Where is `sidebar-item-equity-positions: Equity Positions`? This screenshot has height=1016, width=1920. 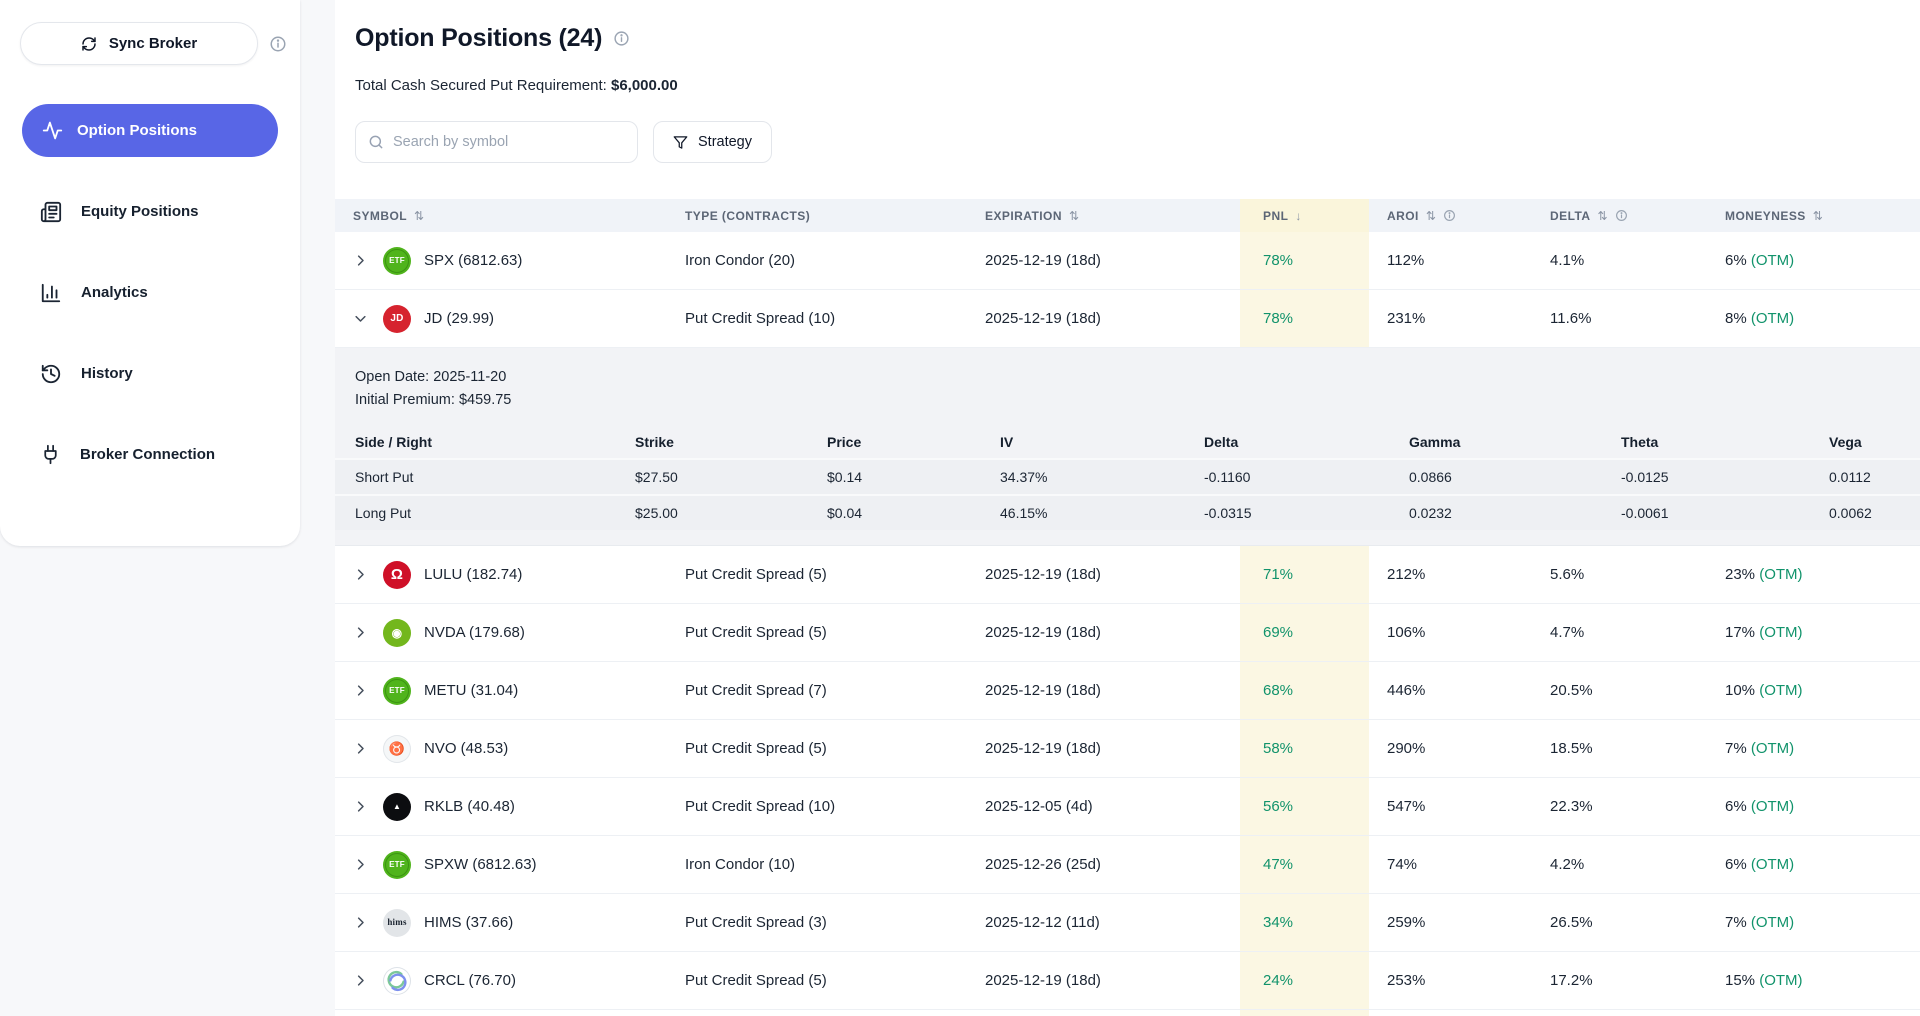 sidebar-item-equity-positions: Equity Positions is located at coordinates (150, 211).